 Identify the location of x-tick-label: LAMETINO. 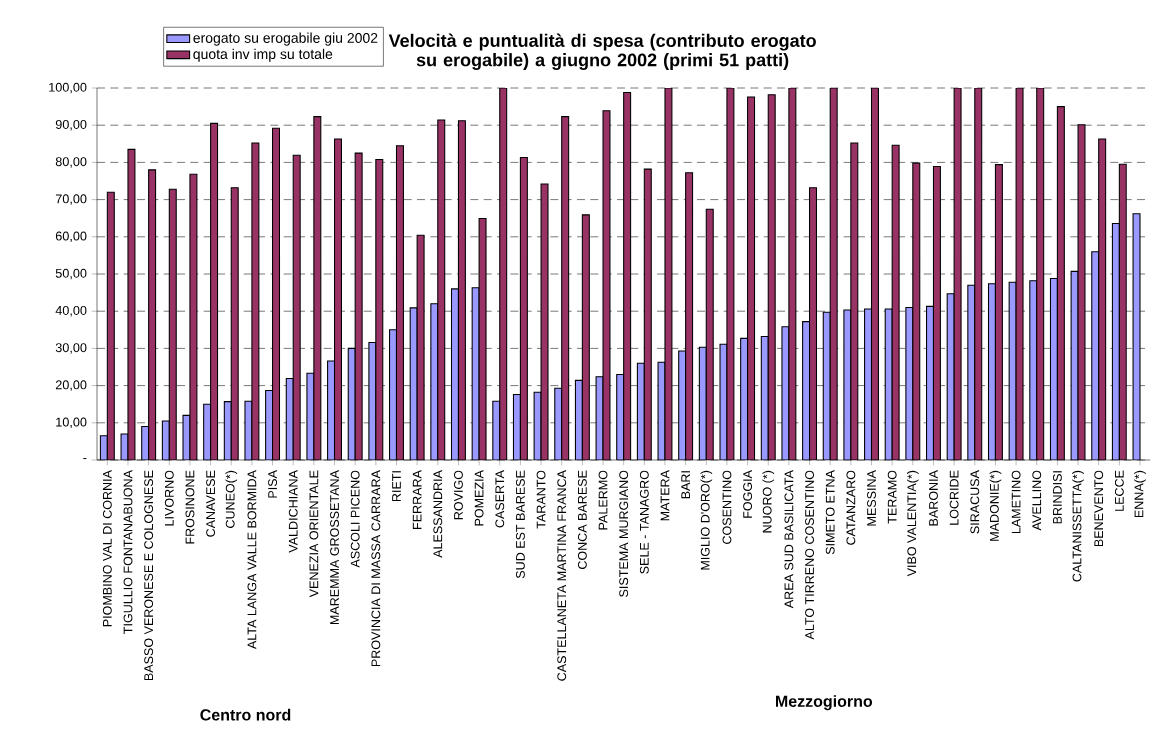
(1016, 501).